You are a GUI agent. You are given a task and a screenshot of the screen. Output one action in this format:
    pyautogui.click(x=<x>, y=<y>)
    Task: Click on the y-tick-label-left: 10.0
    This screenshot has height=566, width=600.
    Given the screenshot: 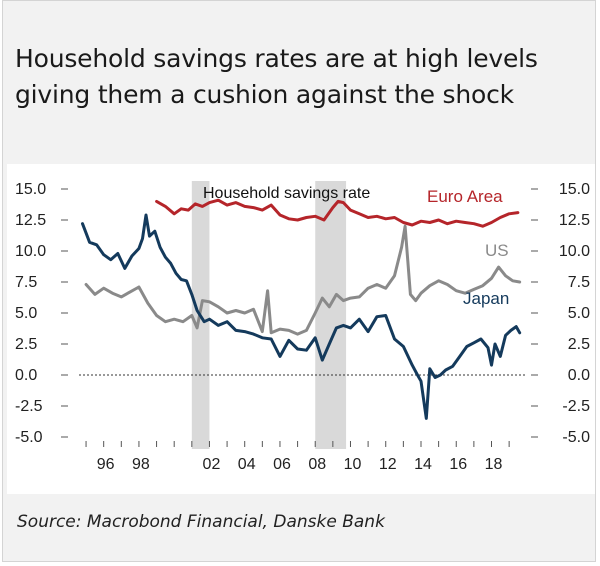 What is the action you would take?
    pyautogui.click(x=30, y=251)
    